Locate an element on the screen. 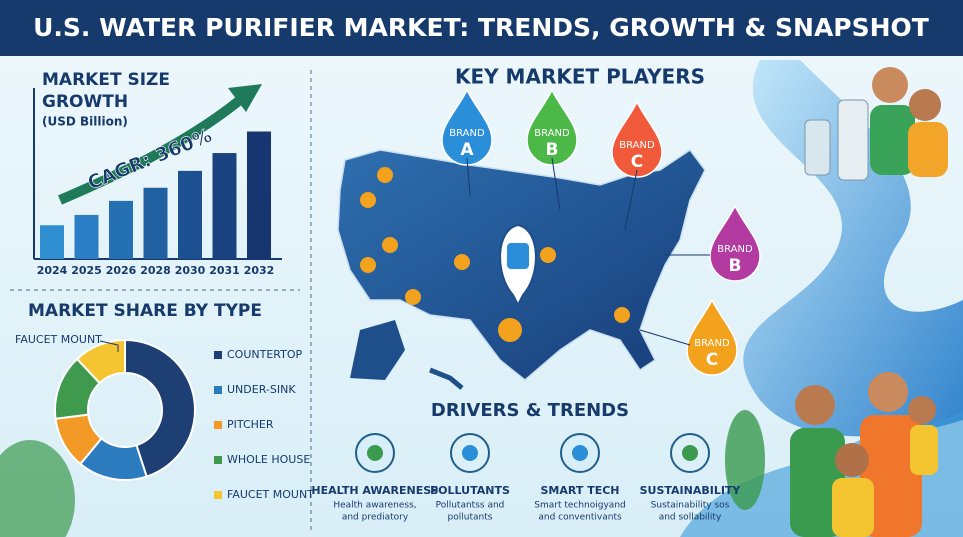  driver-text: Smart technoigyand is located at coordinates (580, 506).